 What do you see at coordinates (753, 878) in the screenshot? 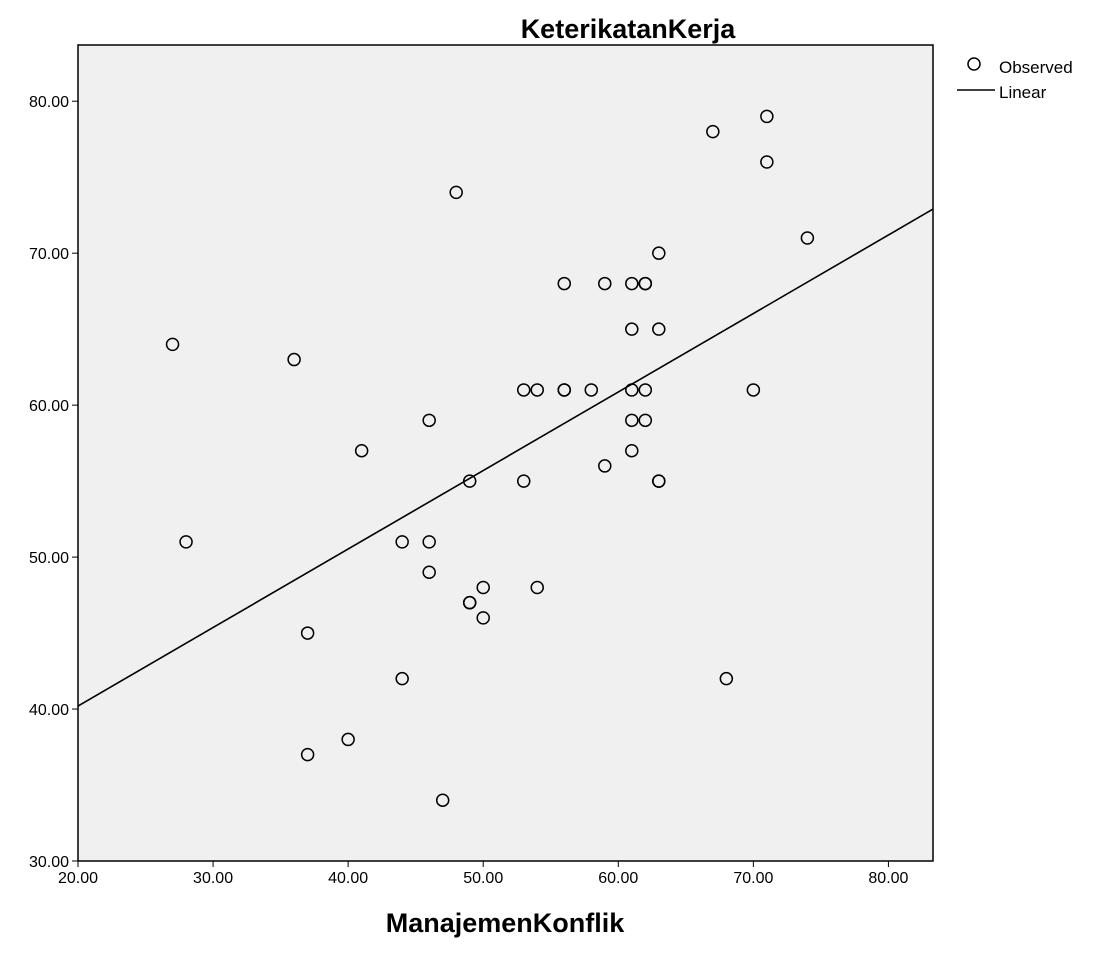
I see `x-tick-label: 70.00` at bounding box center [753, 878].